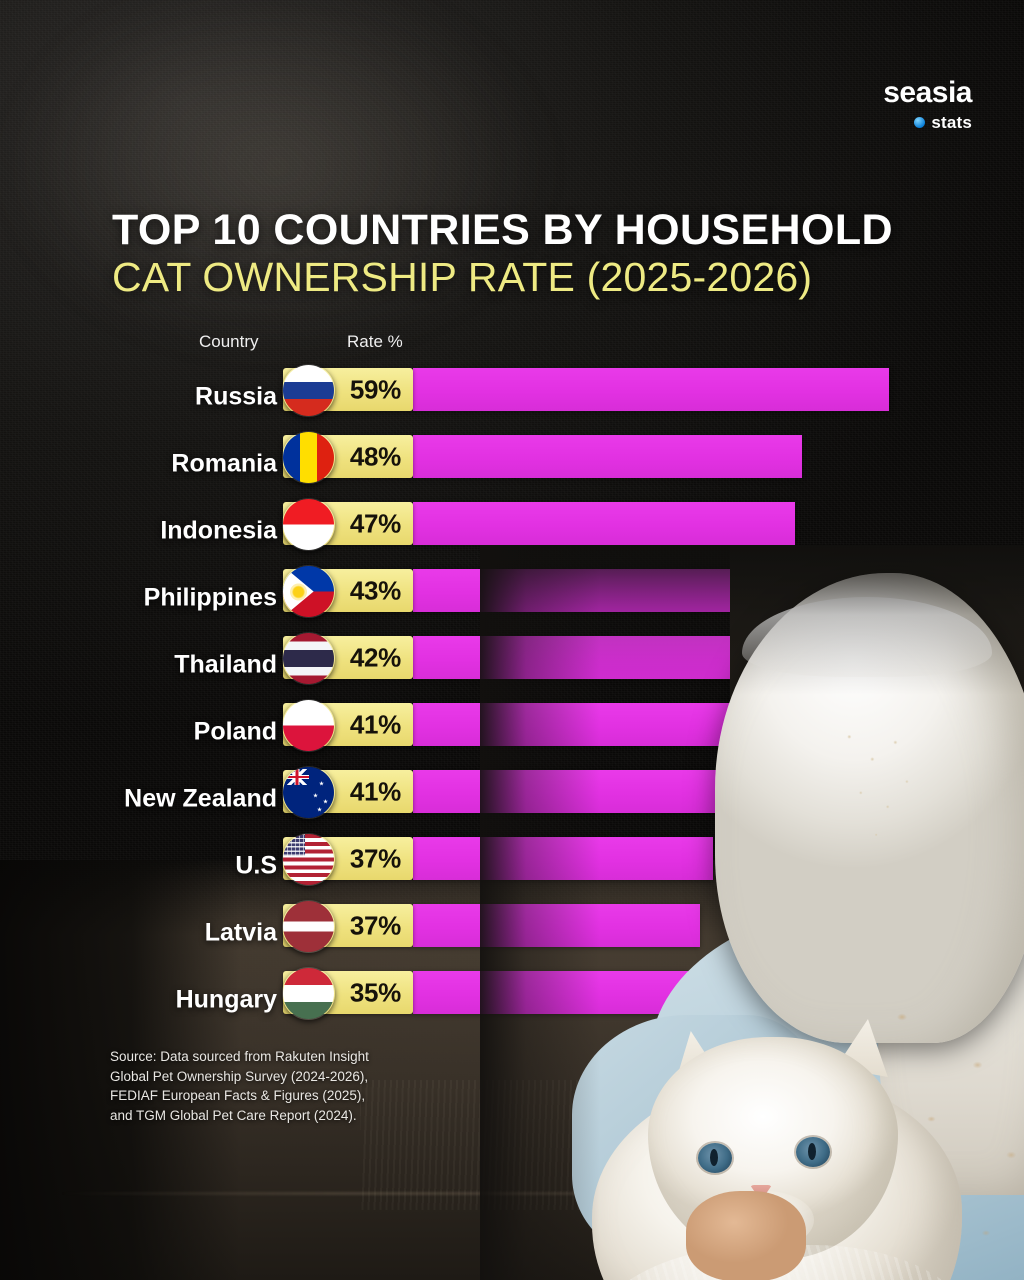  I want to click on source-line-3: FEDIAF European Facts & Figures (2025),, so click(238, 1096).